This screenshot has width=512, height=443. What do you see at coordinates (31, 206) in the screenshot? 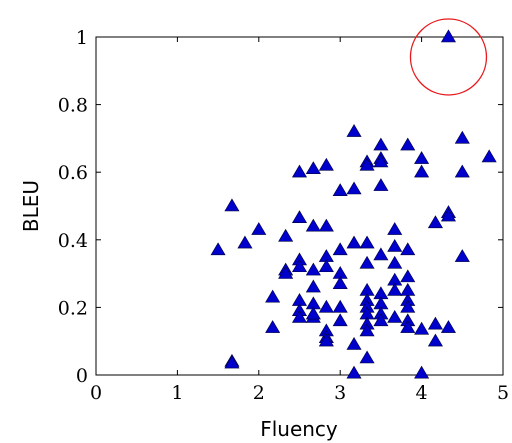
I see `y-axis-label: BLEU` at bounding box center [31, 206].